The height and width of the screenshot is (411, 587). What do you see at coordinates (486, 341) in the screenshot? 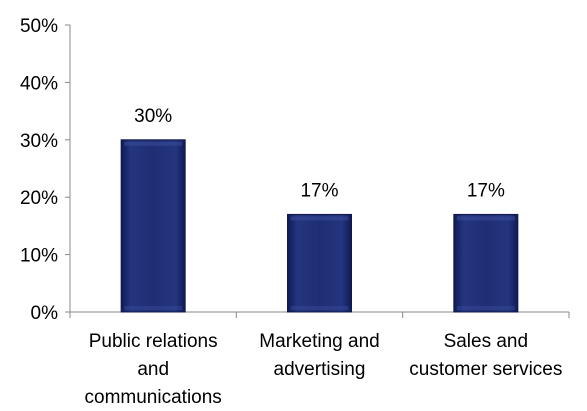
I see `category-label: Sales and` at bounding box center [486, 341].